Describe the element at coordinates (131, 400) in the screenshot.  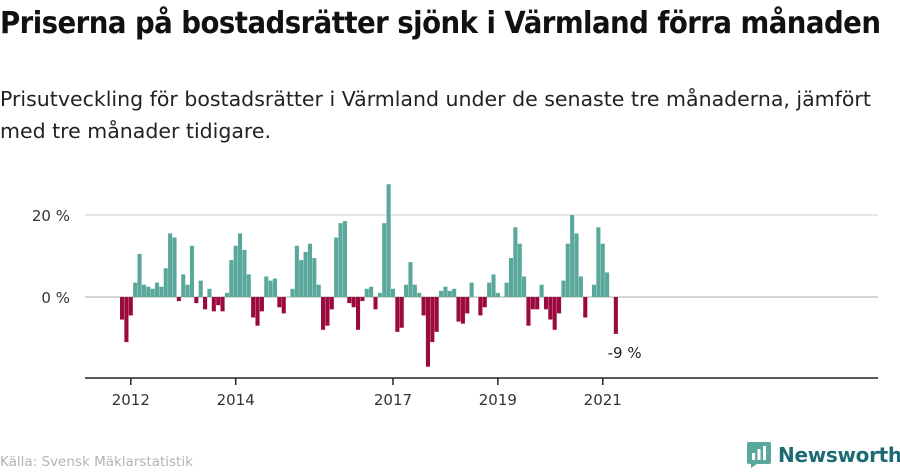
I see `x-tick-label: 2012` at that location.